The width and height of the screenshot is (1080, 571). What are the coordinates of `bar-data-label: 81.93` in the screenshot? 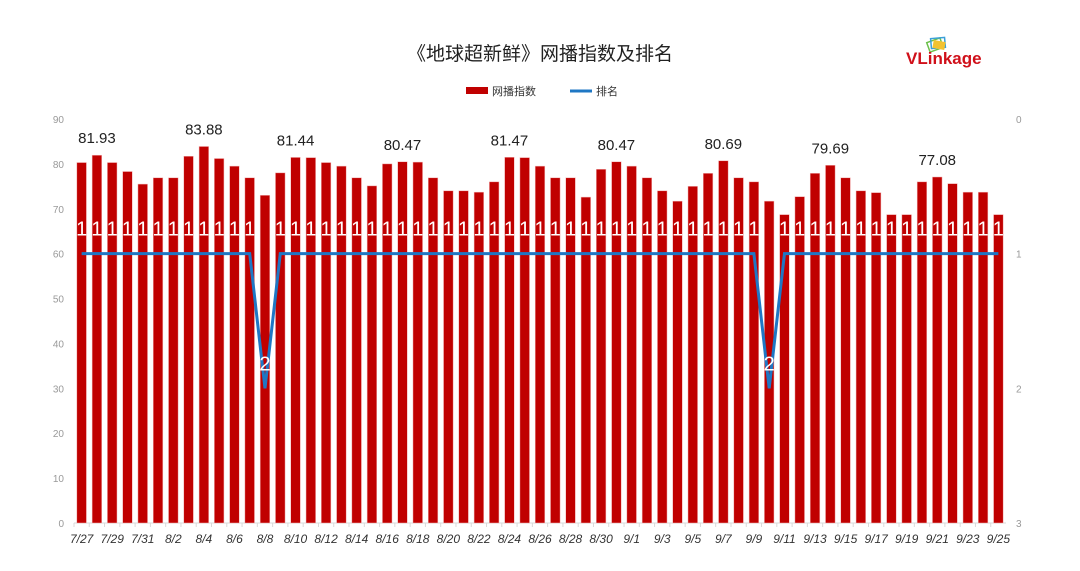 It's located at (97, 138).